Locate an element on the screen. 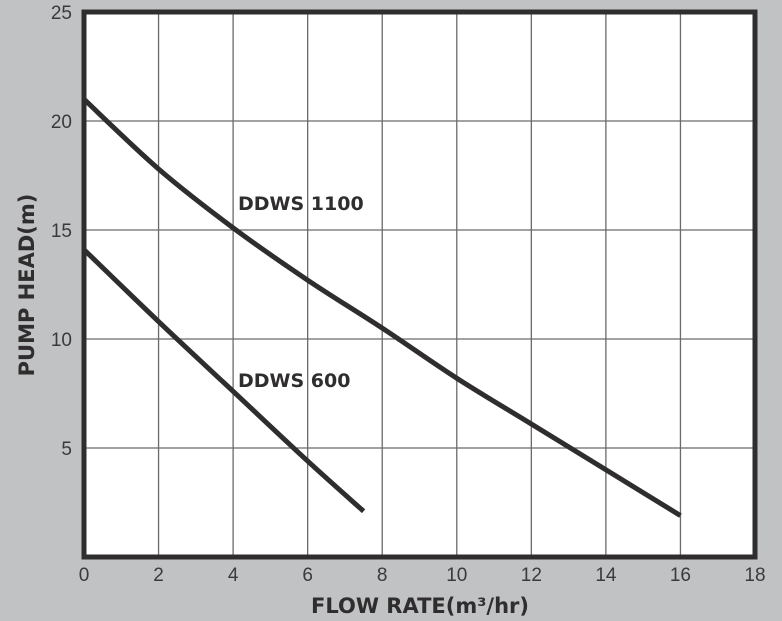  x-tick-label: 14 is located at coordinates (606, 575).